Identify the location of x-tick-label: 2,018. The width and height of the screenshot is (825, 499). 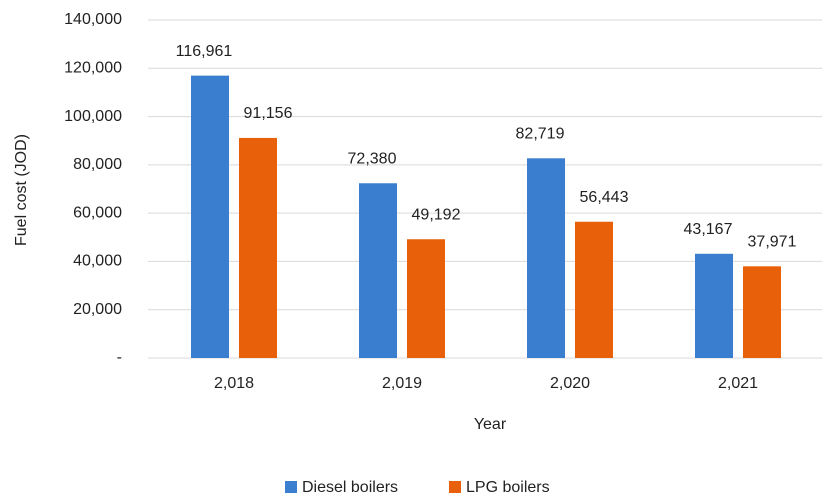
(234, 383).